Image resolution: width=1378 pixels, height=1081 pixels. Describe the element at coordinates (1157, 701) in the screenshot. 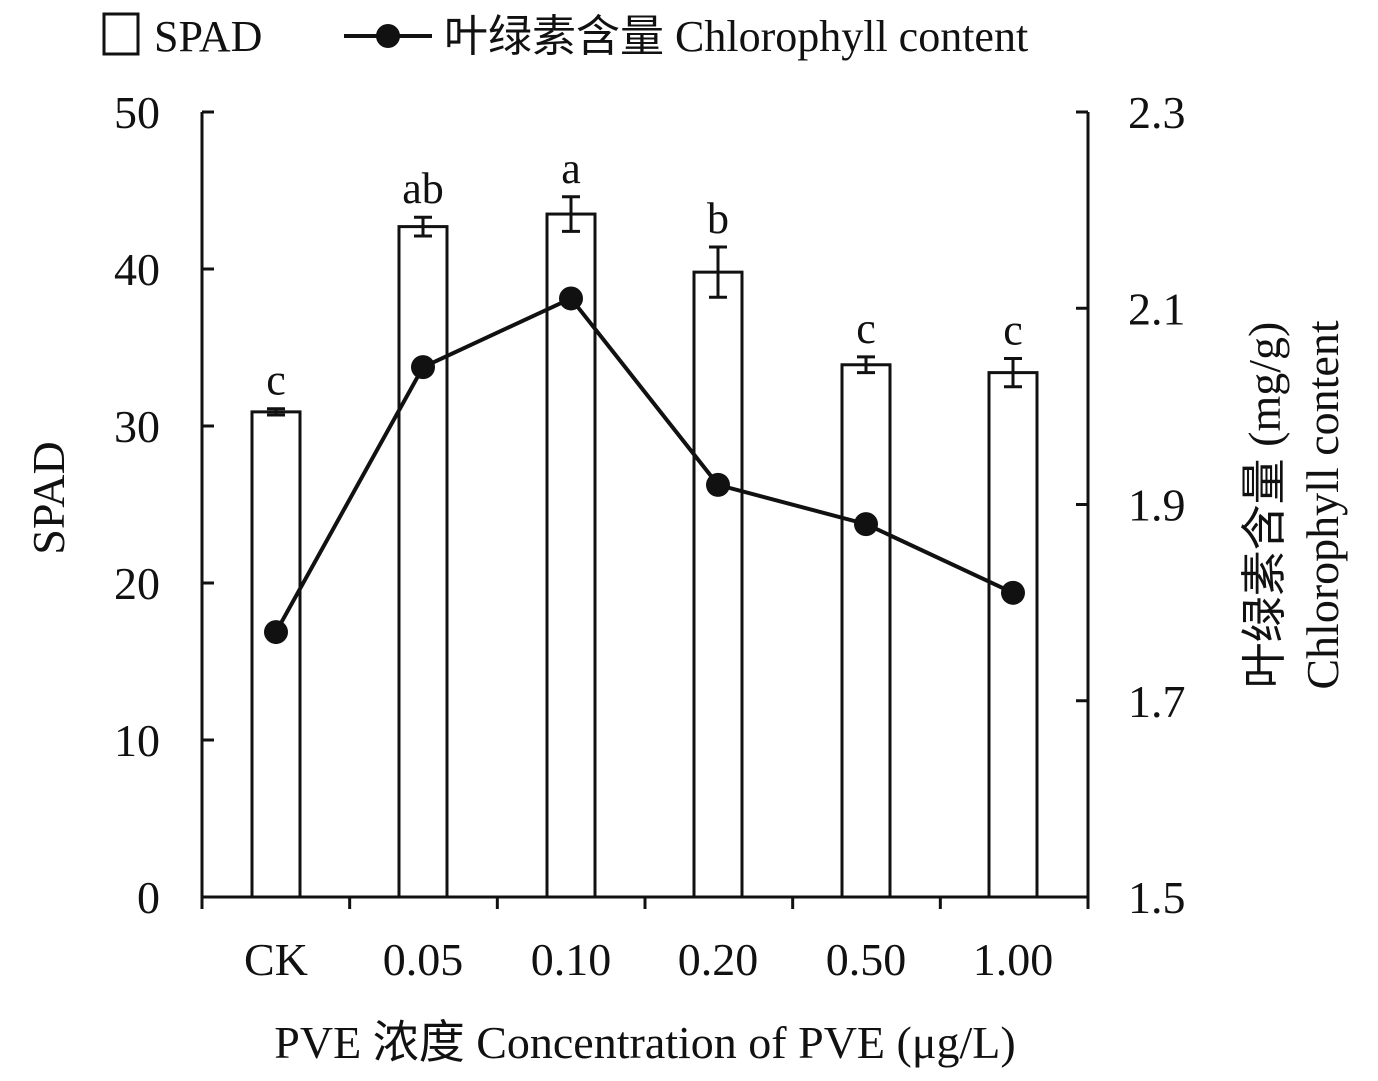

I see `right-tick-label: 1.7` at that location.